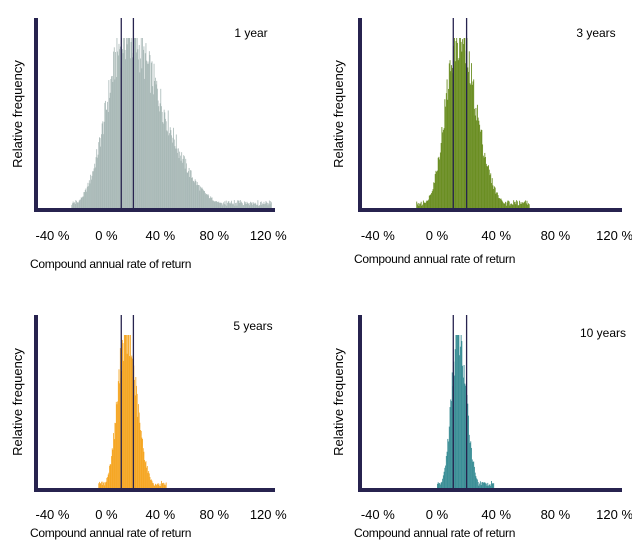 Image resolution: width=632 pixels, height=541 pixels. I want to click on x-tick-label: 0 %, so click(106, 514).